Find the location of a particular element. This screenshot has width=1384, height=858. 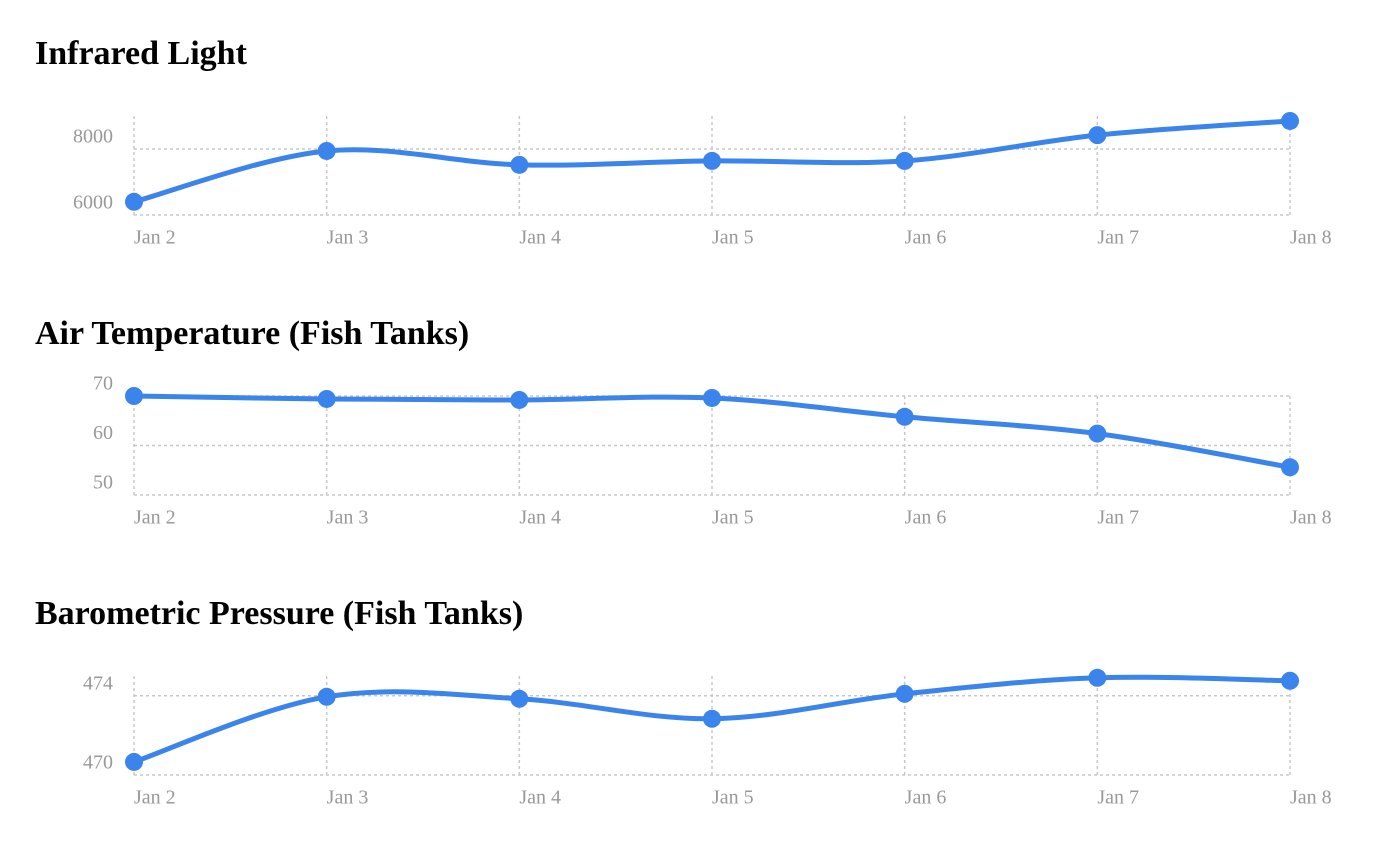

chart-title: Barometric Pressure (Fish Tanks) is located at coordinates (279, 613).